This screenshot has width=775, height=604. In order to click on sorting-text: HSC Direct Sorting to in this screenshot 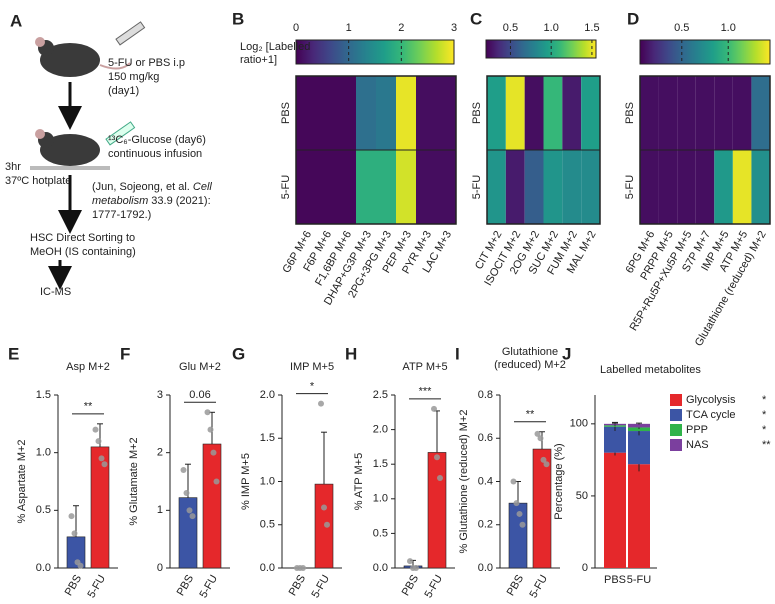, I will do `click(82, 238)`.